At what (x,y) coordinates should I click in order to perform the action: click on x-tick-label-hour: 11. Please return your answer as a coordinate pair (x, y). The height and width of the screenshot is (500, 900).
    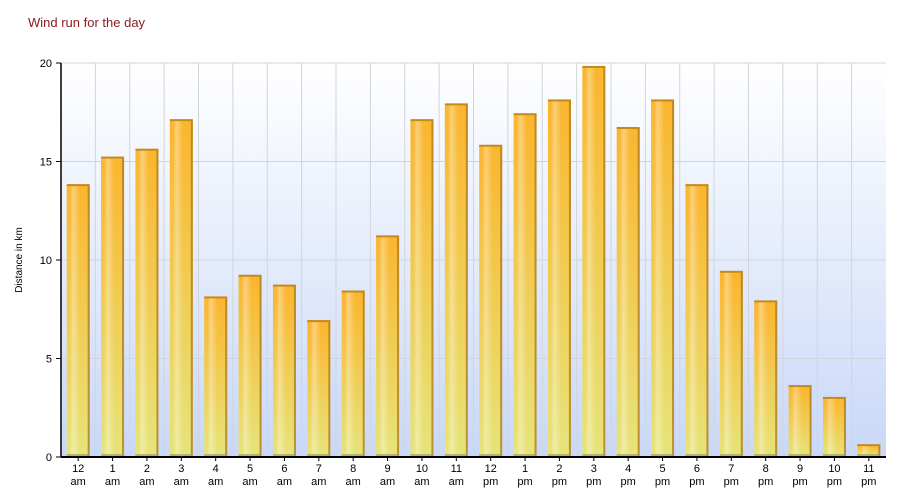
    Looking at the image, I should click on (868, 469).